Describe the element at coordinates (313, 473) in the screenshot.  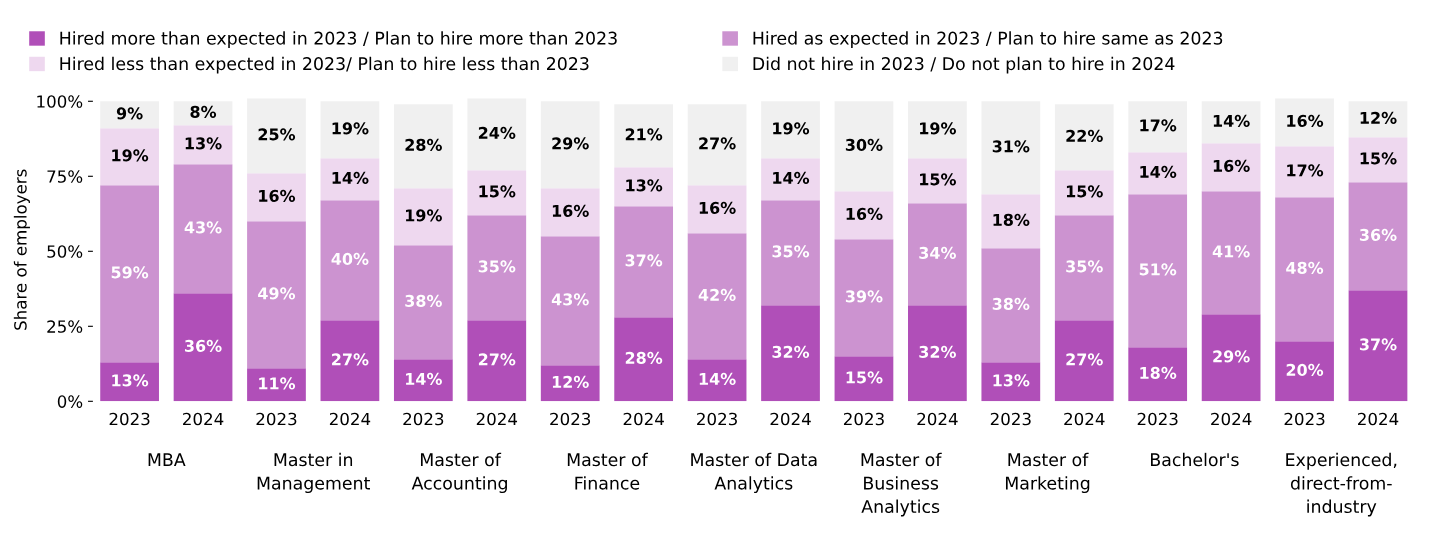
I see `text: Master in Management` at that location.